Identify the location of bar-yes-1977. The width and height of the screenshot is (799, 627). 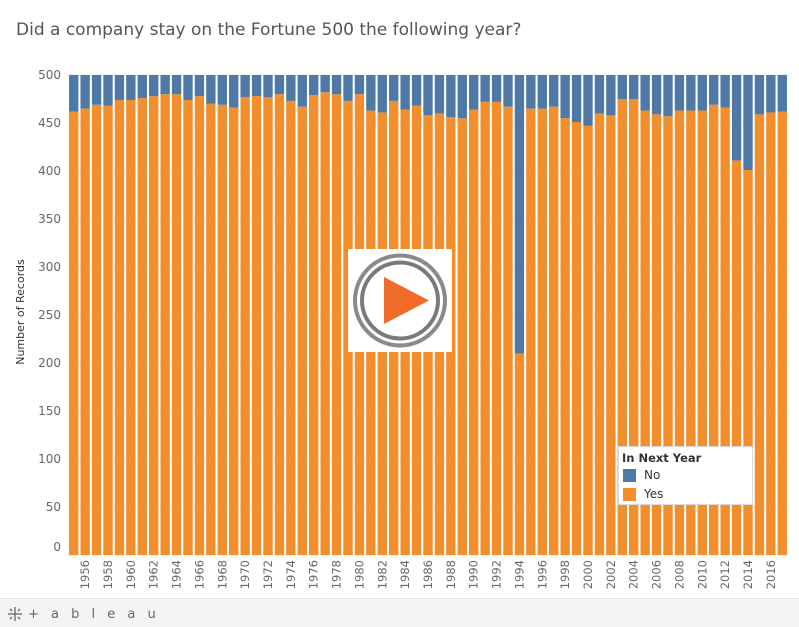
(325, 323).